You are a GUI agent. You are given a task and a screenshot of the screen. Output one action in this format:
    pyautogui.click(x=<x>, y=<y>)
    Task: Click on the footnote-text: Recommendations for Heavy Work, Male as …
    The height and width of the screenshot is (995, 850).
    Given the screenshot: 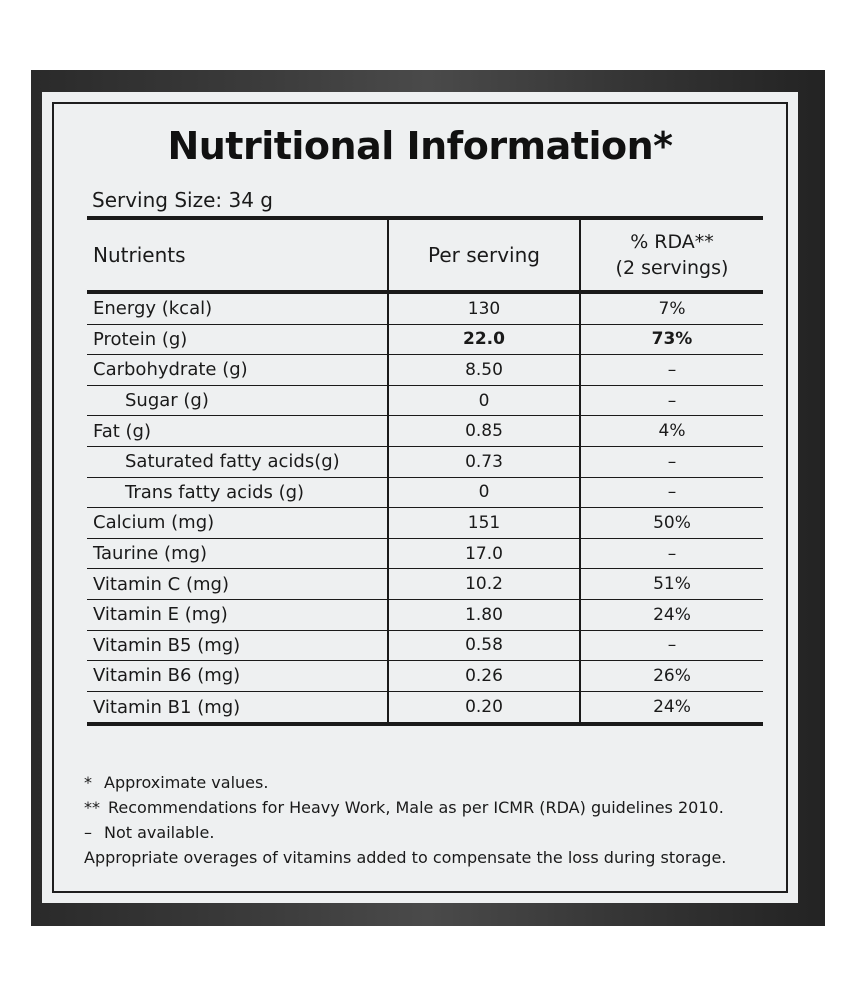 What is the action you would take?
    pyautogui.click(x=416, y=807)
    